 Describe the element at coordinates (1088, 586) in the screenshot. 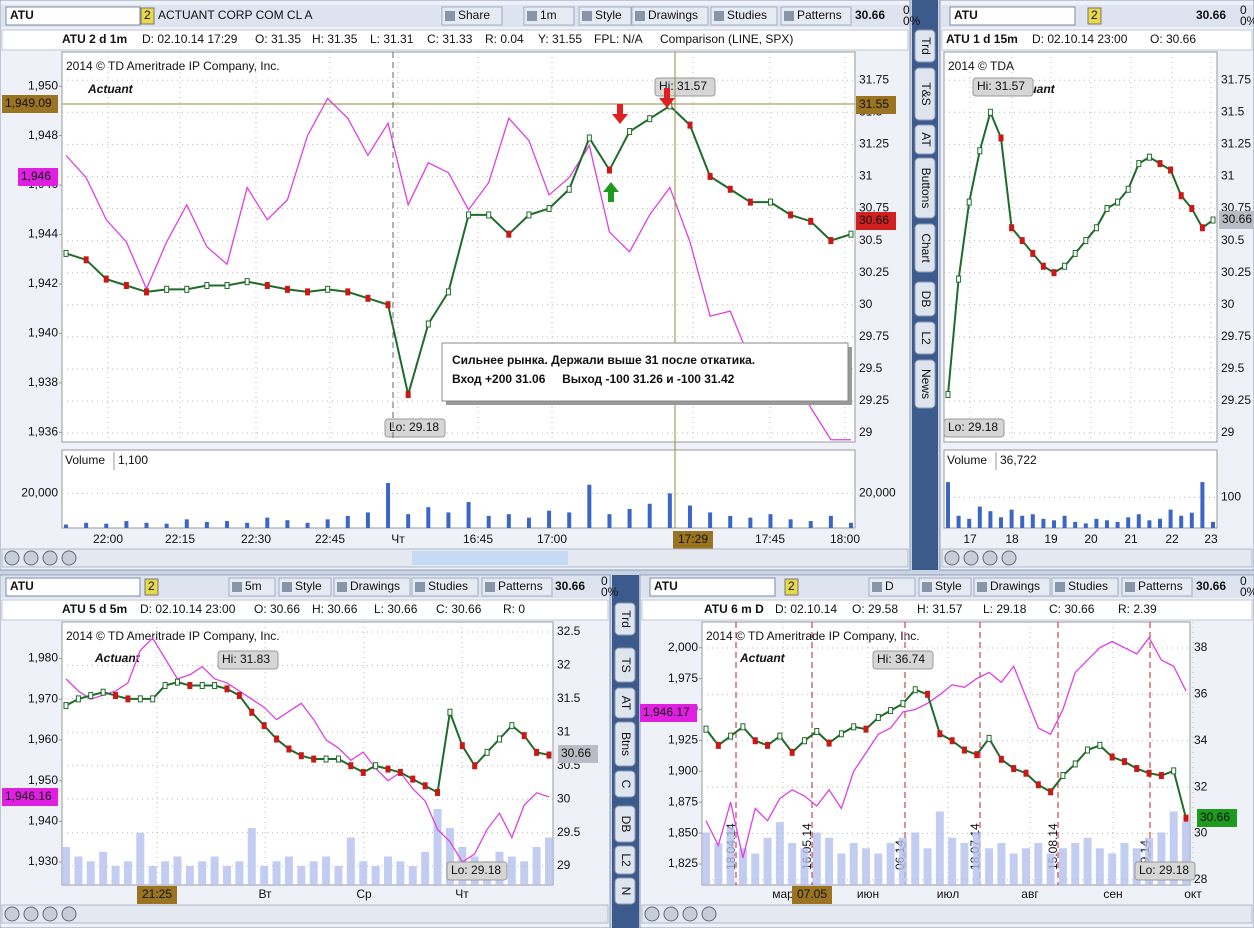

I see `tool-label: Studies` at that location.